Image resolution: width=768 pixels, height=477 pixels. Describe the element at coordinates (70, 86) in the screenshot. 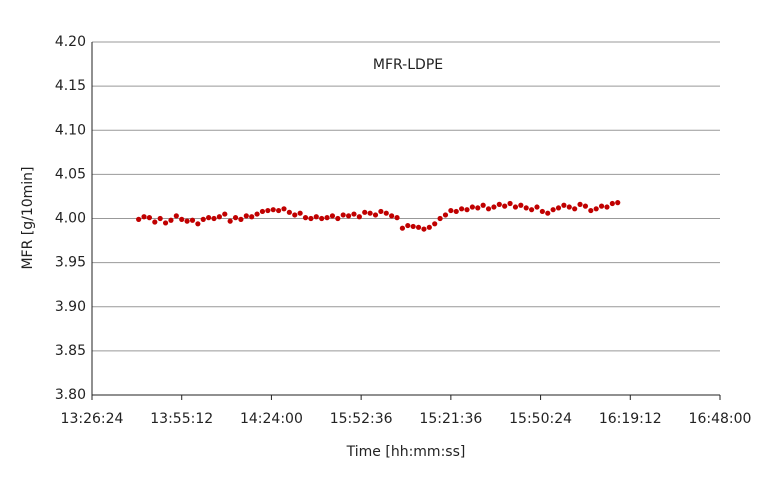

I see `y-tick-label: 4.15` at that location.